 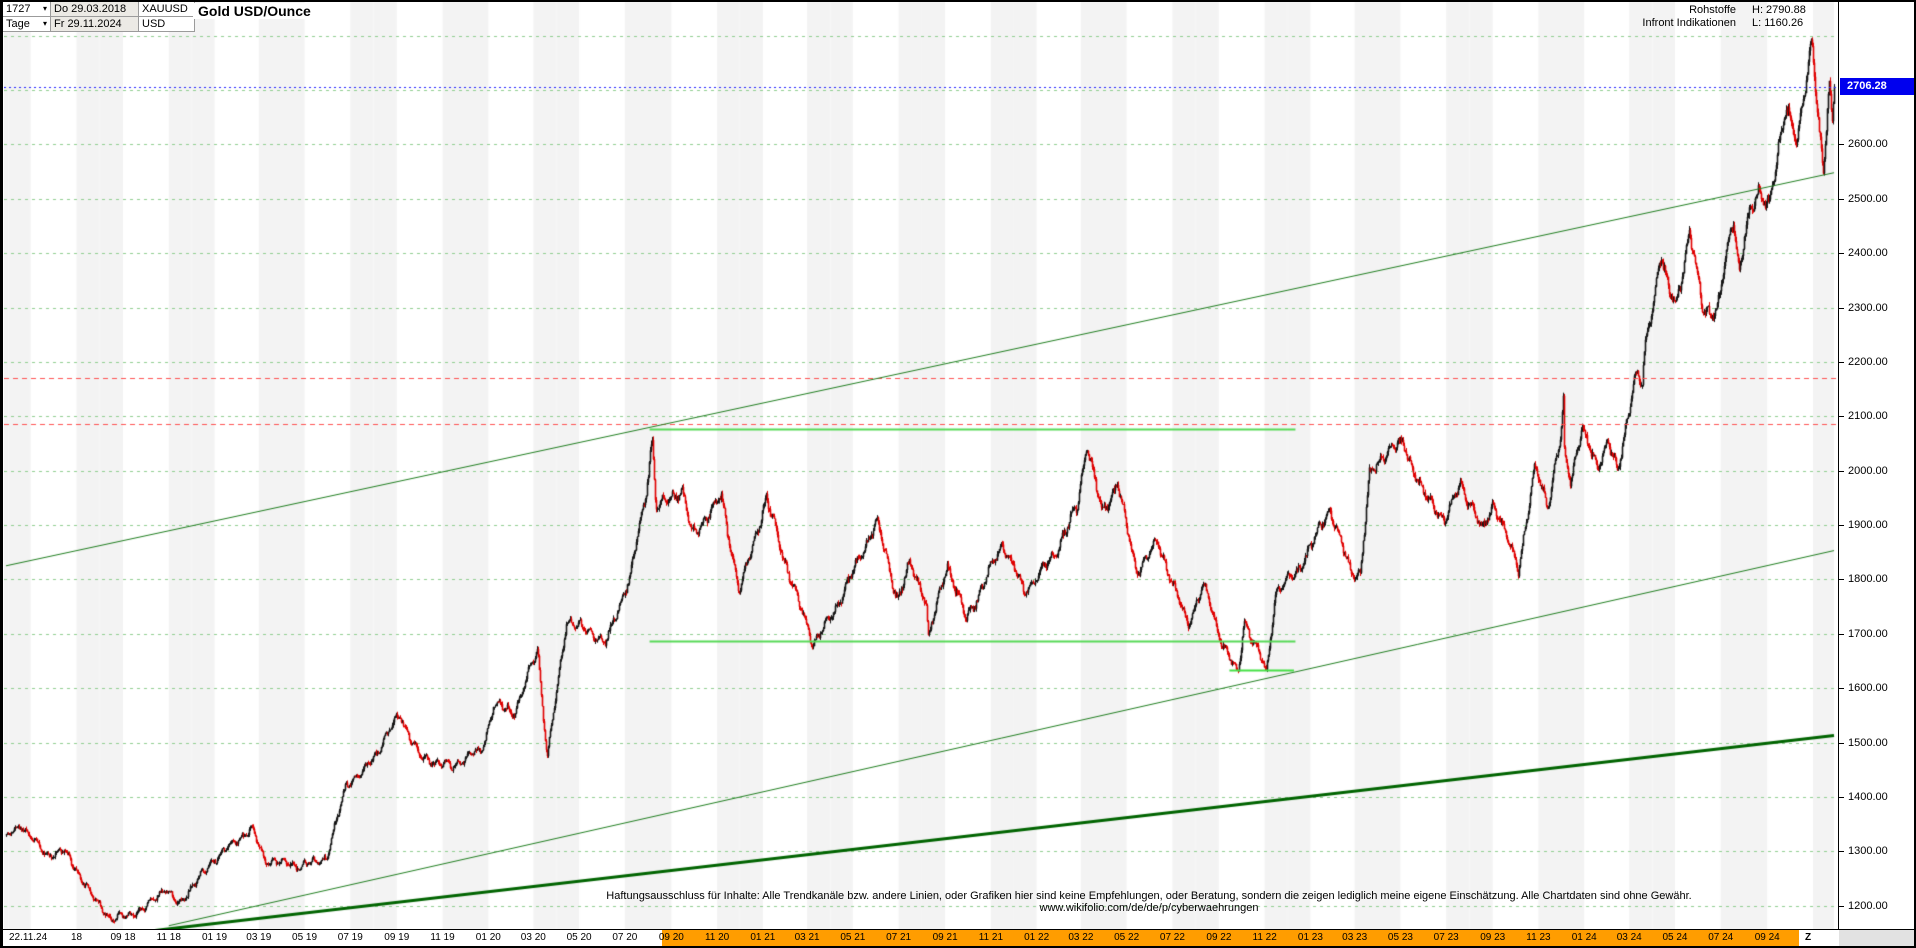 I want to click on timeline-highlight, so click(x=1230, y=938).